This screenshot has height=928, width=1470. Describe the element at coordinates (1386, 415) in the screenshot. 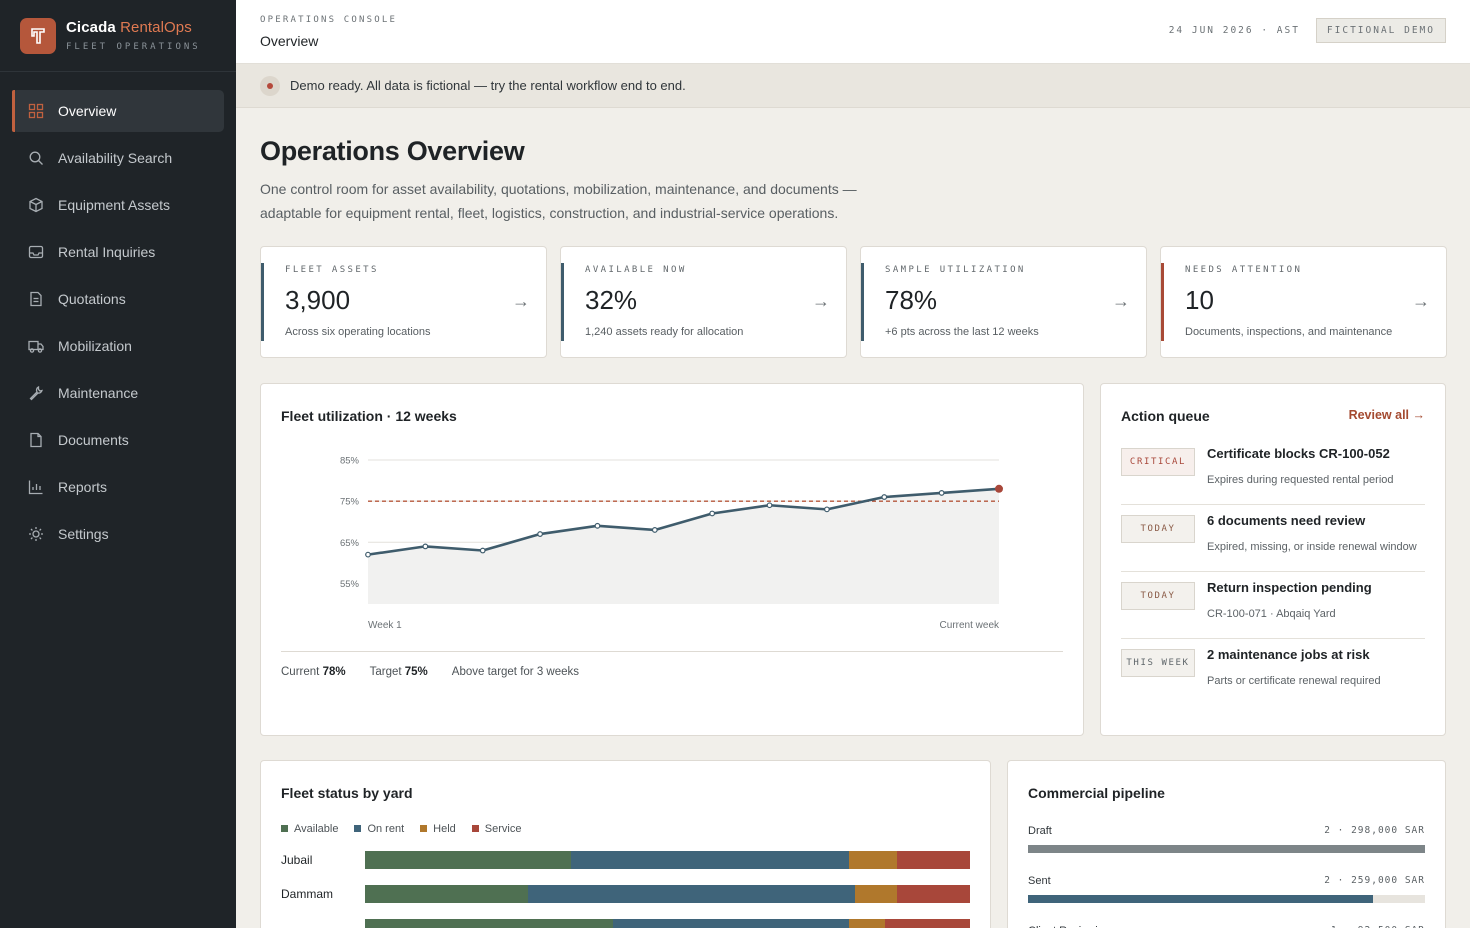

I see `review-all-link: Review all →` at that location.